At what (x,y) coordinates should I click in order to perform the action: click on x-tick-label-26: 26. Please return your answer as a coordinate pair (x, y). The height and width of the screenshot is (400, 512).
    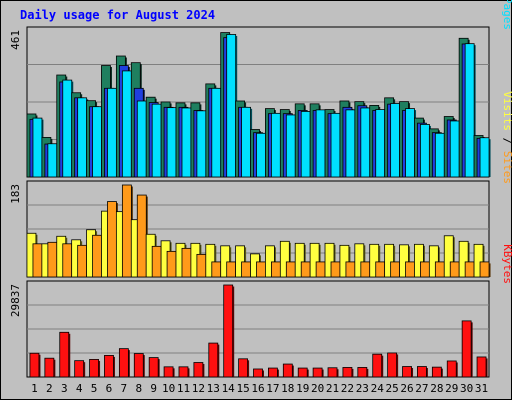
    Looking at the image, I should click on (406, 388).